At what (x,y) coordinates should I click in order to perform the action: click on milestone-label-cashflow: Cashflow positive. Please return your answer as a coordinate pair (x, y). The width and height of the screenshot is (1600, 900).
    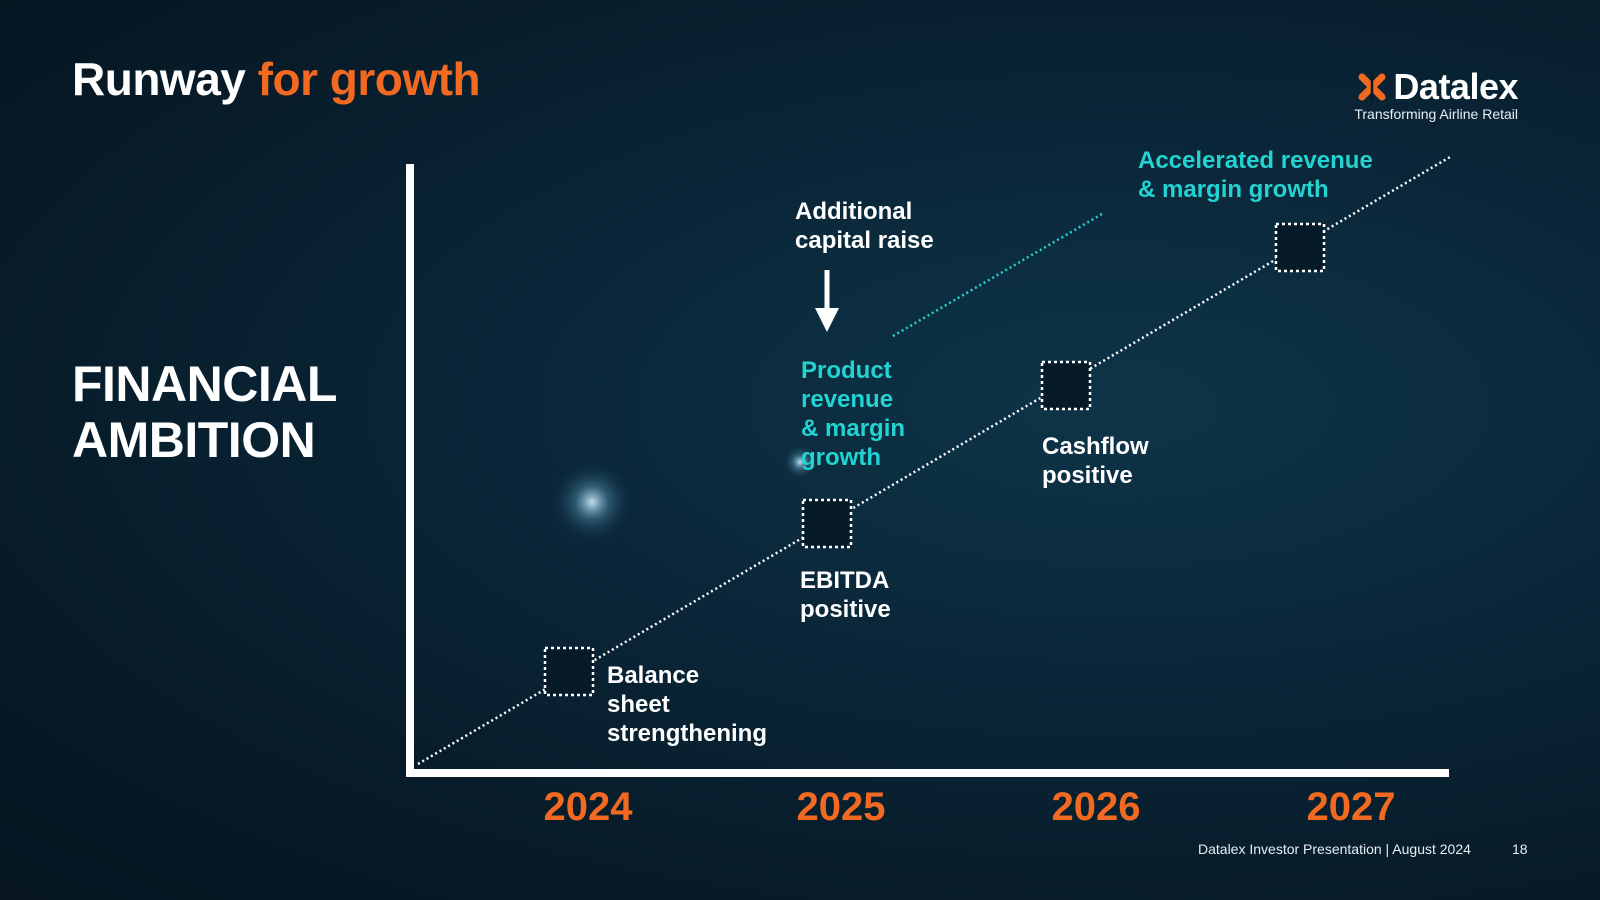
    Looking at the image, I should click on (1095, 461).